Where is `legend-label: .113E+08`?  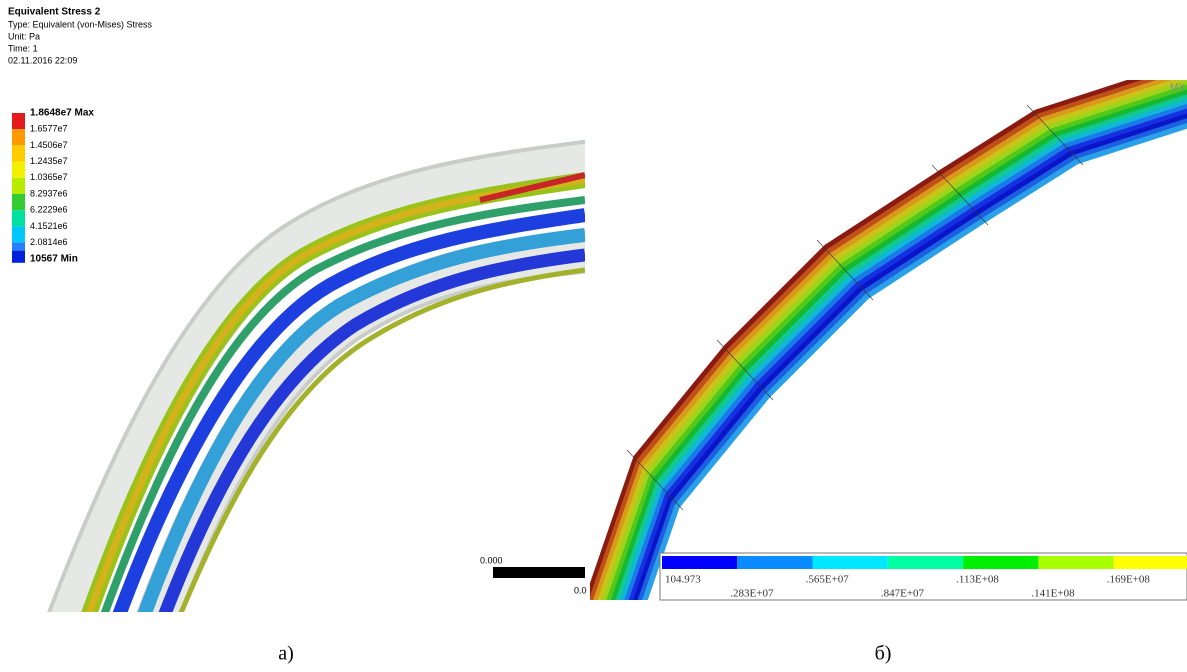
legend-label: .113E+08 is located at coordinates (977, 580).